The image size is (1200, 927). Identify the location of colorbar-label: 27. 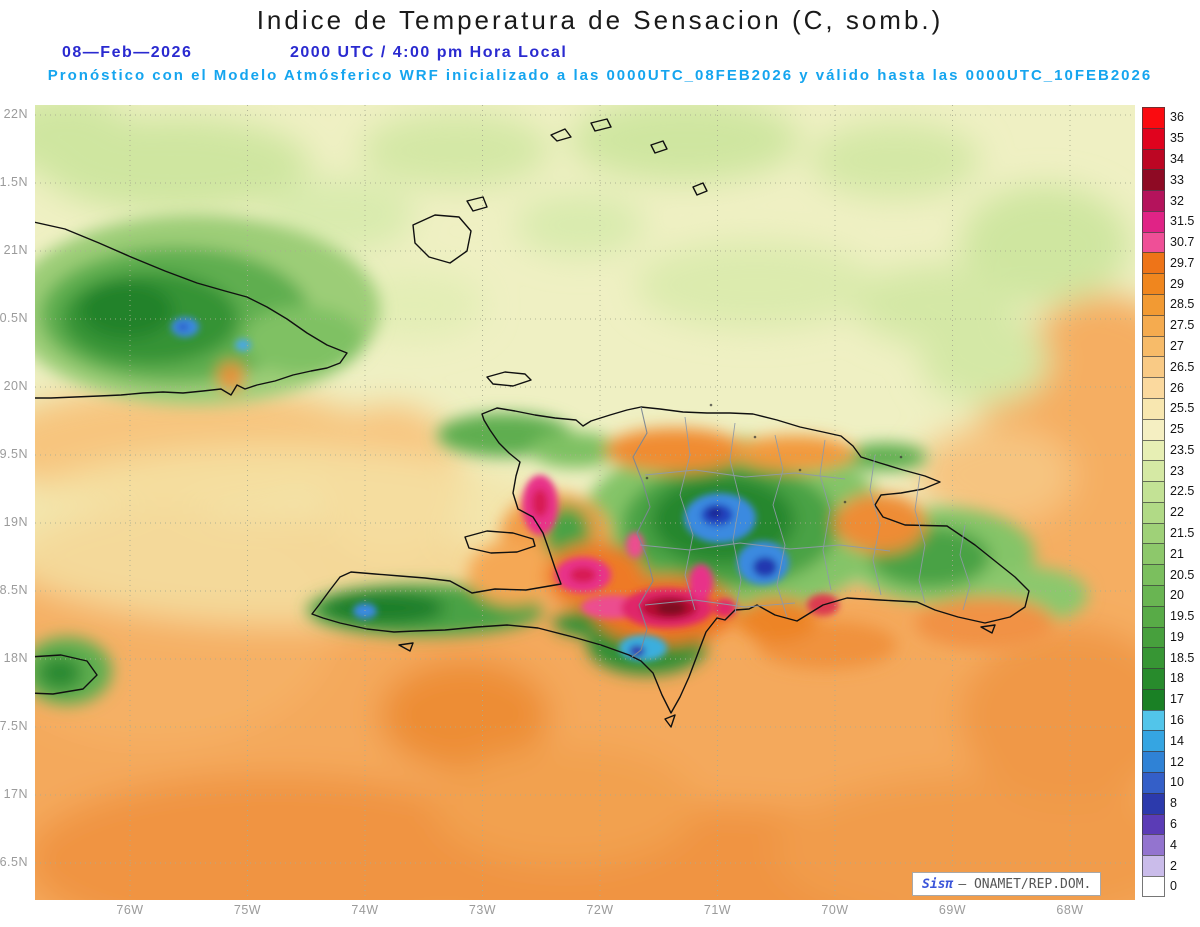
(1177, 345).